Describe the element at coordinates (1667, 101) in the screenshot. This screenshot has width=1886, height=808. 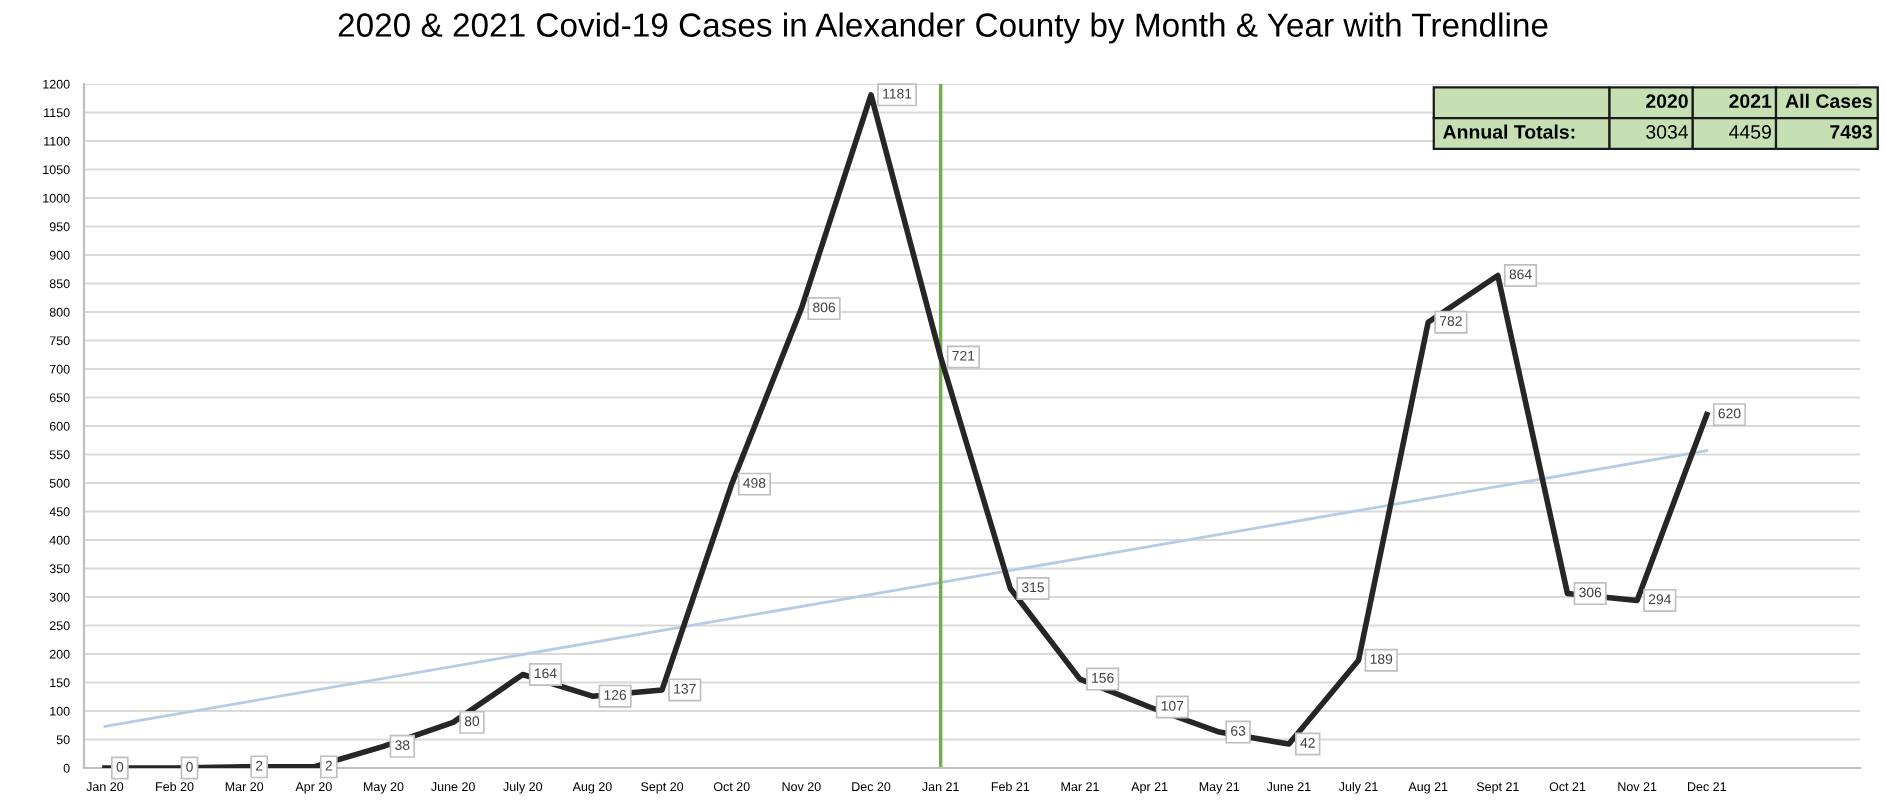
I see `annotation: 2020` at that location.